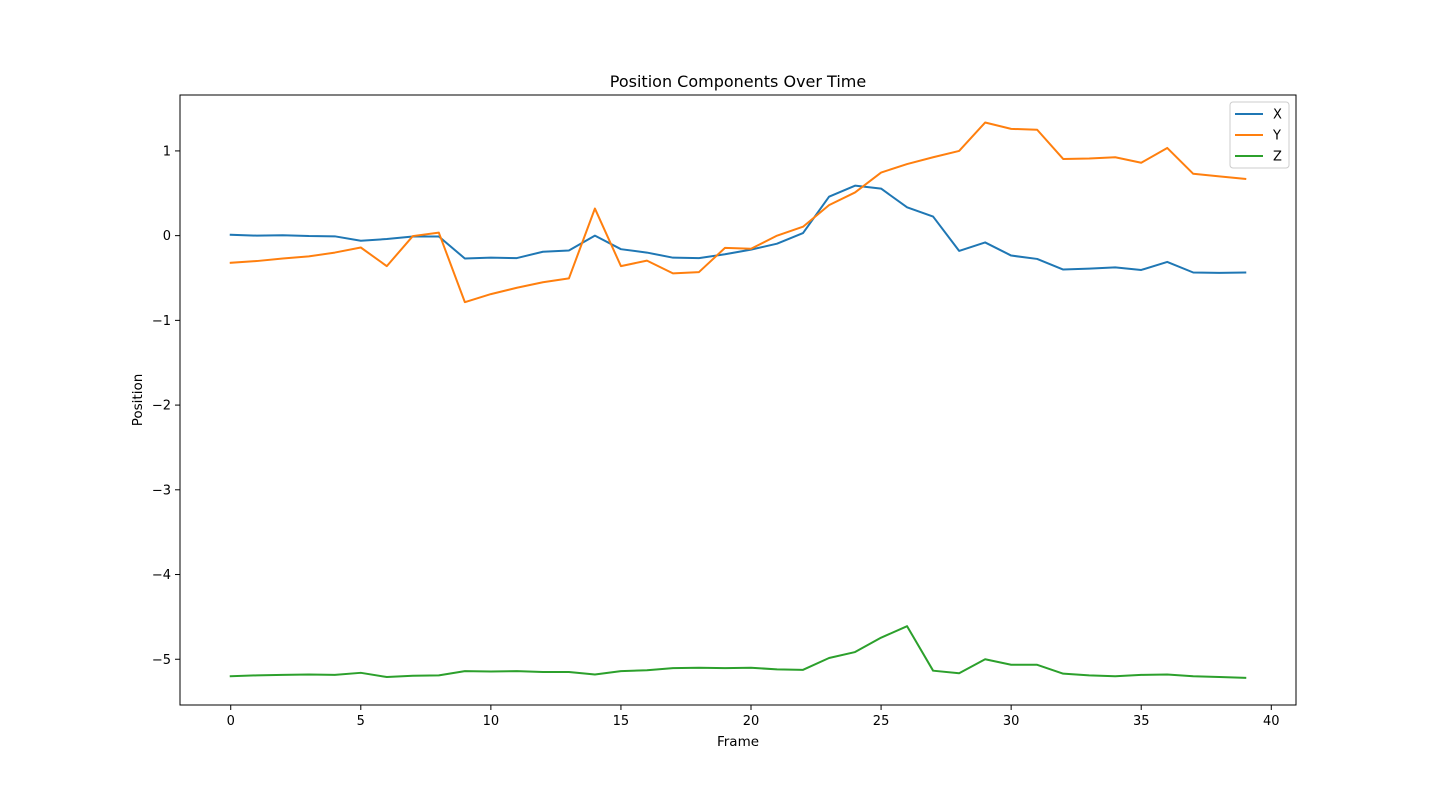  I want to click on x-tick-label: 40, so click(1271, 721).